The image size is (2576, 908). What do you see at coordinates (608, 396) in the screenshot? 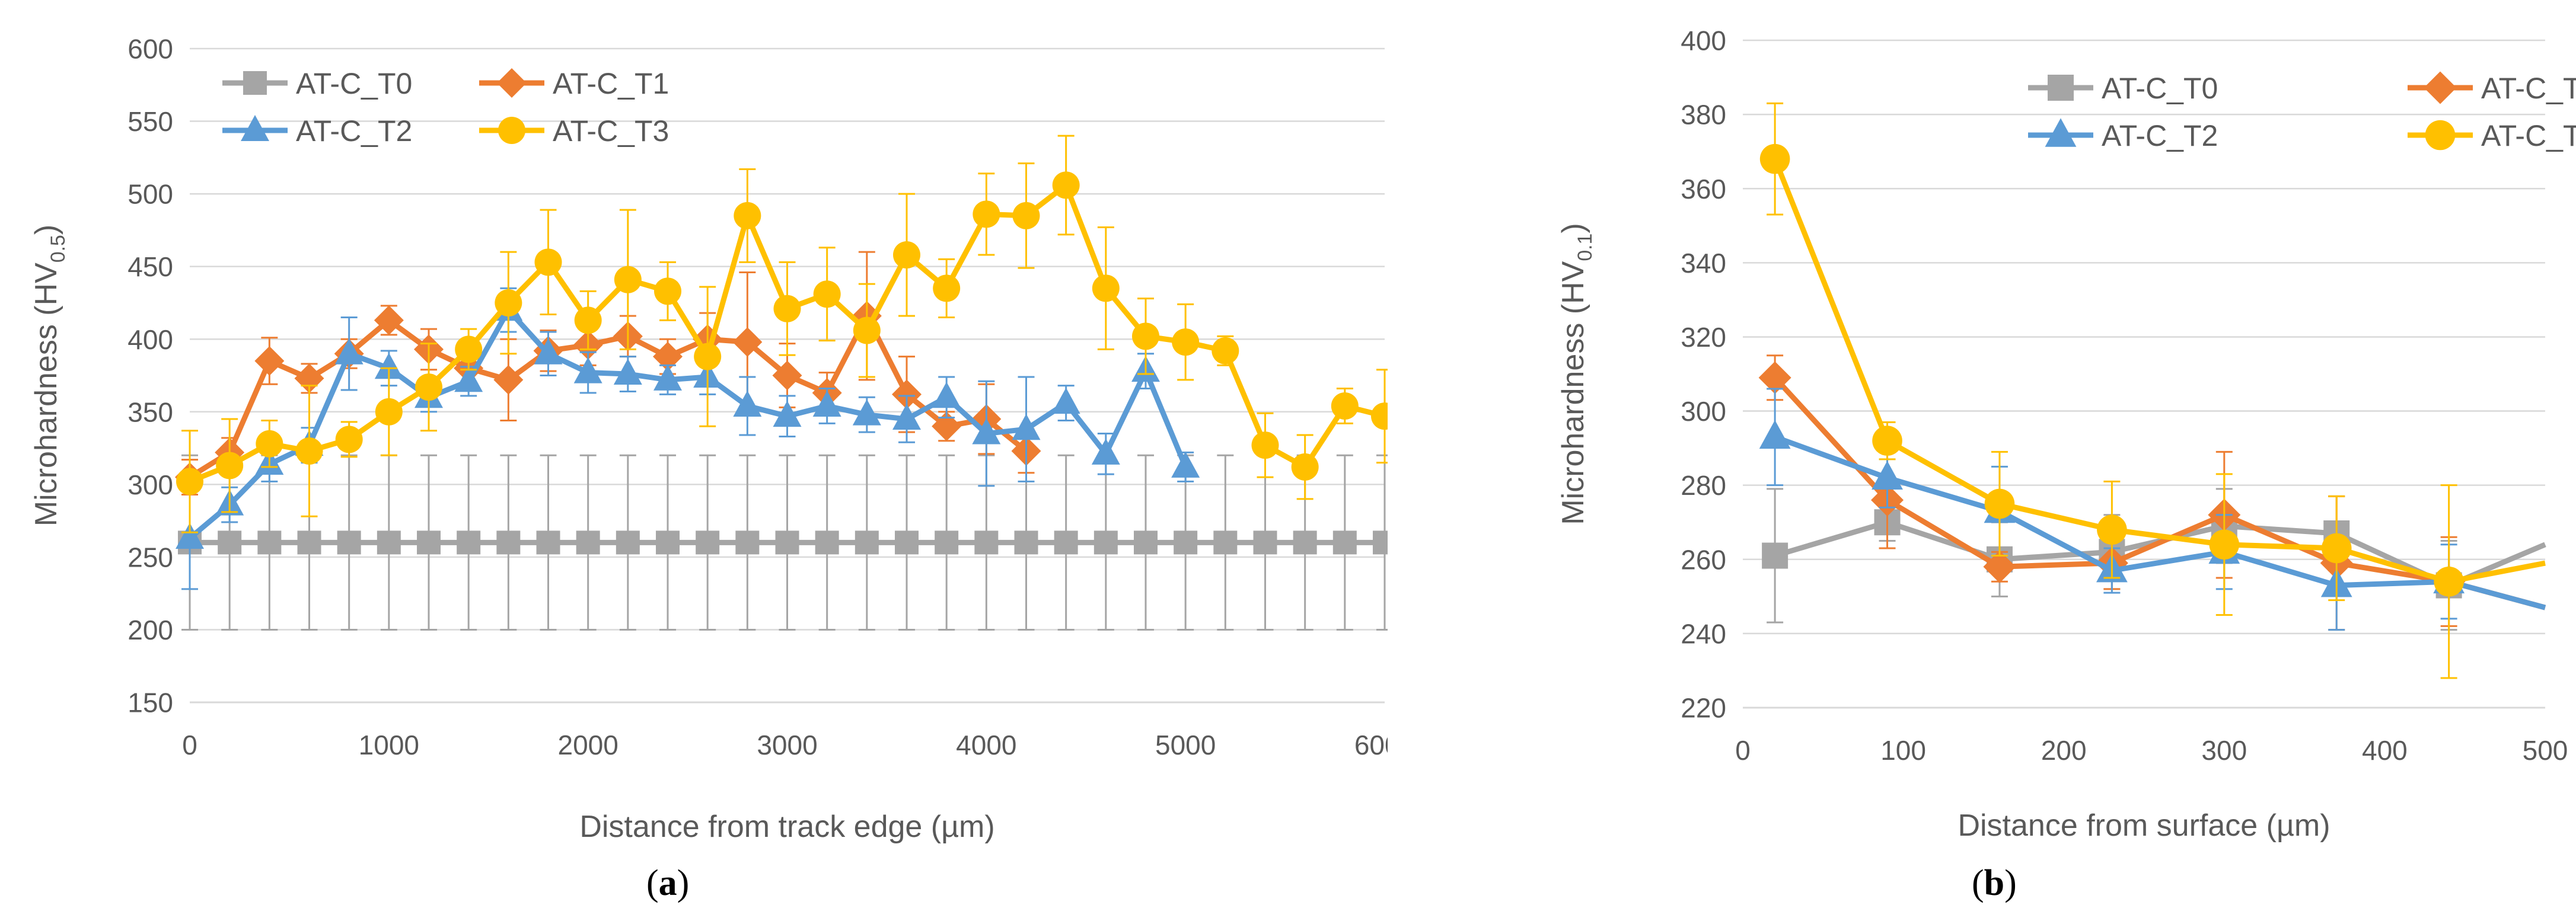
I see `panel-a-line-T1` at bounding box center [608, 396].